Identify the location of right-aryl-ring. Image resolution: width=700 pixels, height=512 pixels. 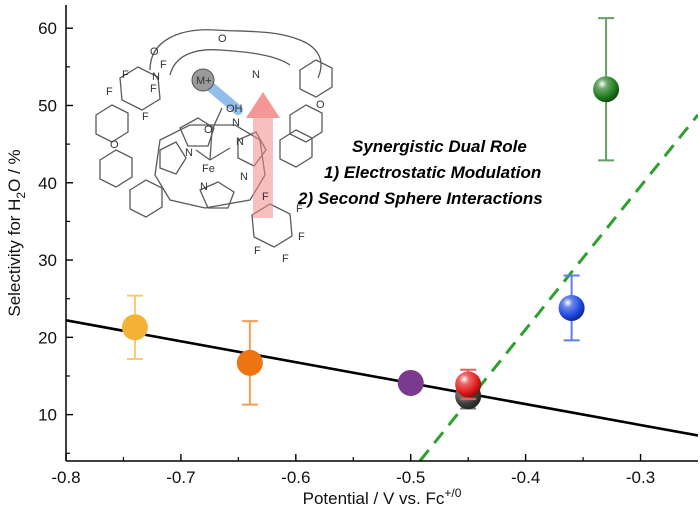
(316, 78).